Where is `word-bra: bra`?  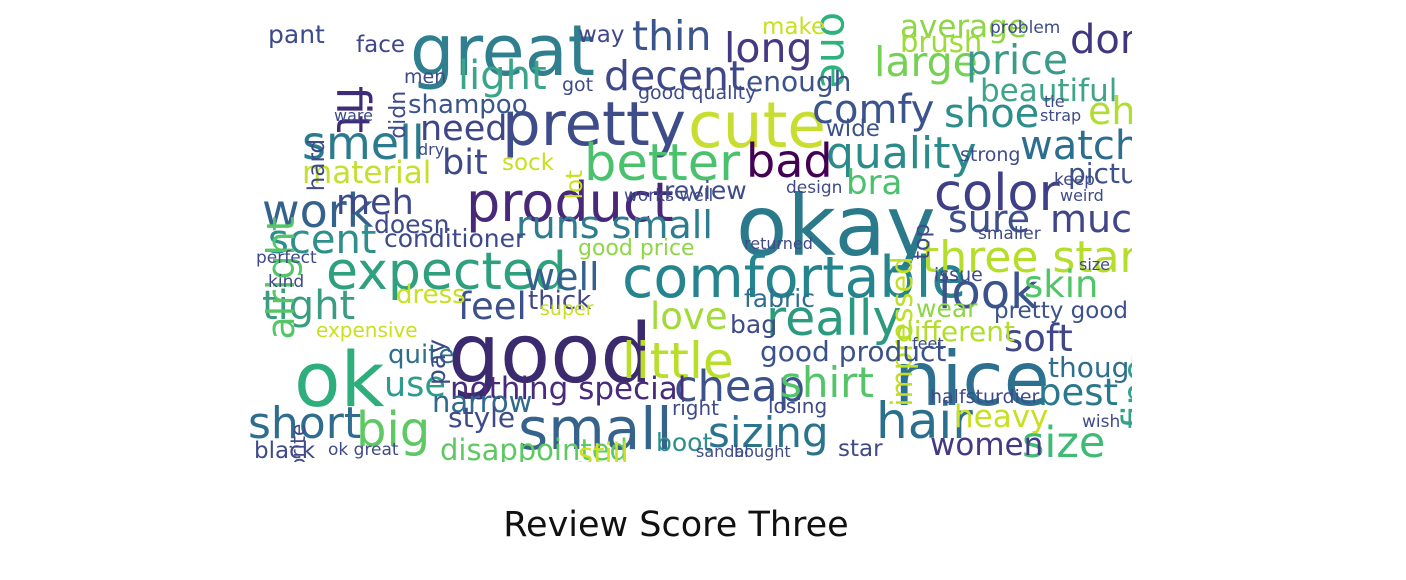
word-bra: bra is located at coordinates (874, 183).